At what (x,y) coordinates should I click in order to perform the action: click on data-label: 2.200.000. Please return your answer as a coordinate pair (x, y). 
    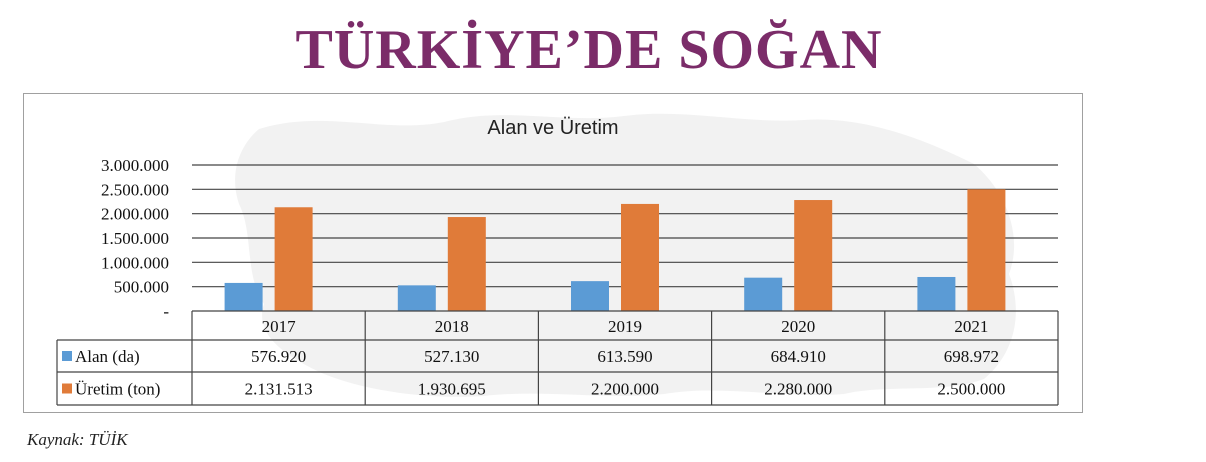
    Looking at the image, I should click on (625, 389).